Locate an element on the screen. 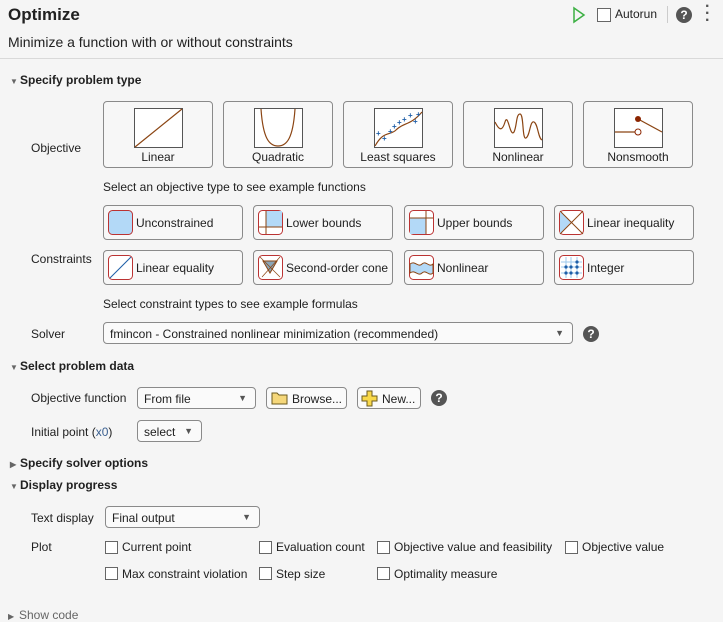  constraint-label: Upper bounds is located at coordinates (475, 223).